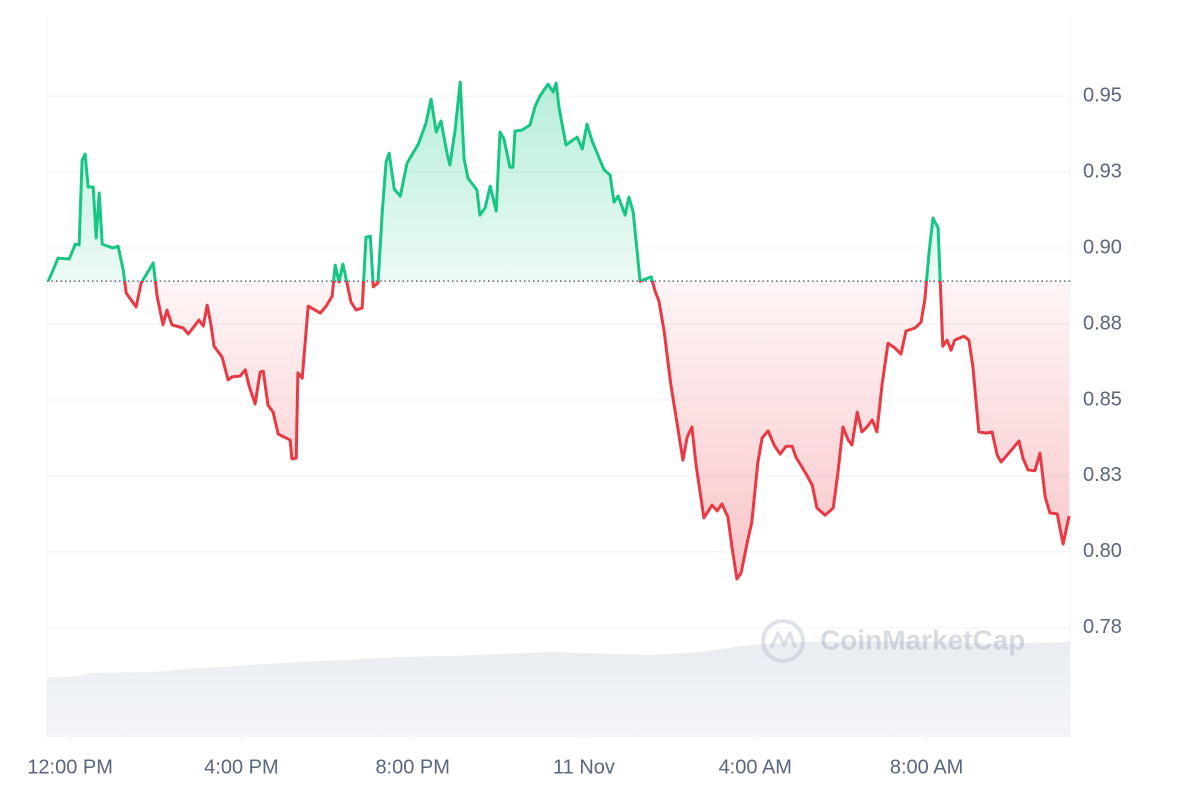 The height and width of the screenshot is (800, 1200). I want to click on watermark: CoinMarketCap, so click(922, 639).